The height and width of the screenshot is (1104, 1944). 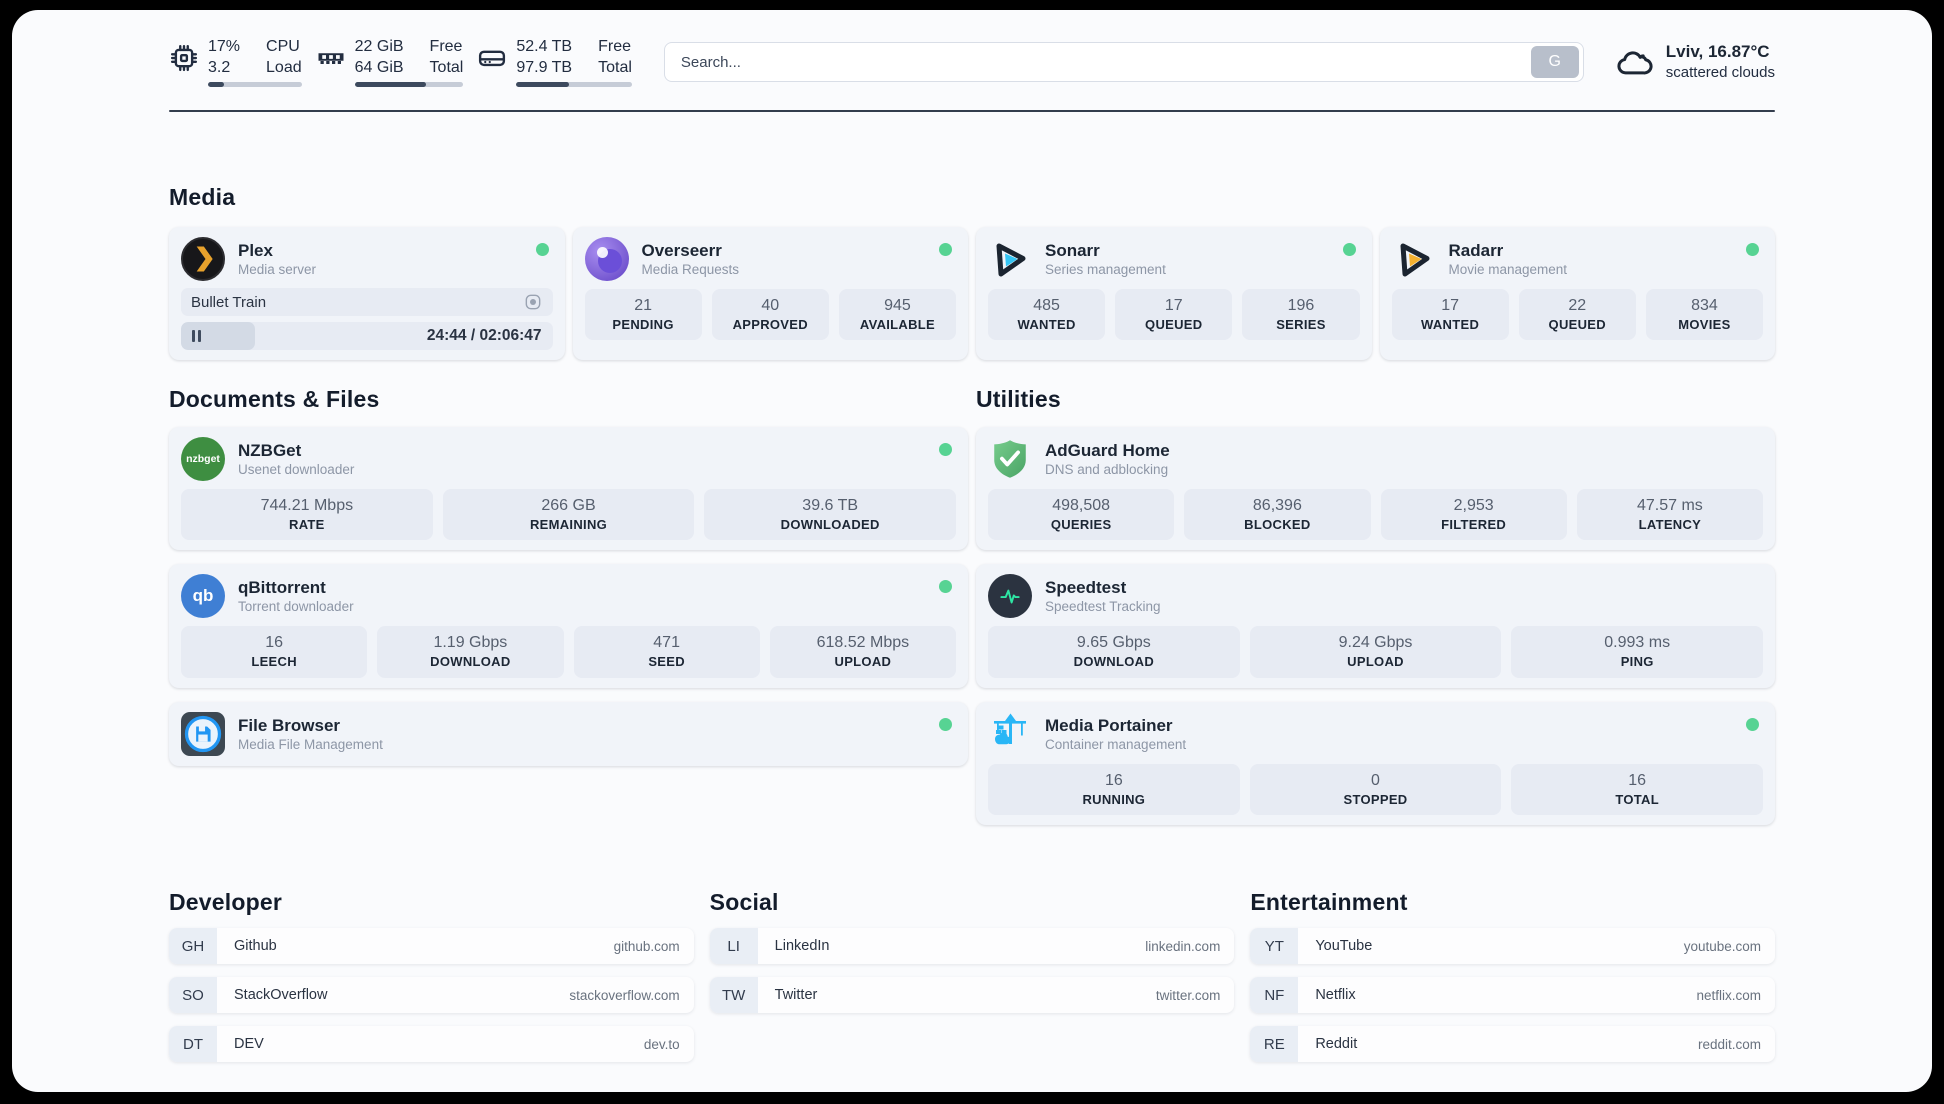 I want to click on app-name: Plex, so click(x=255, y=250).